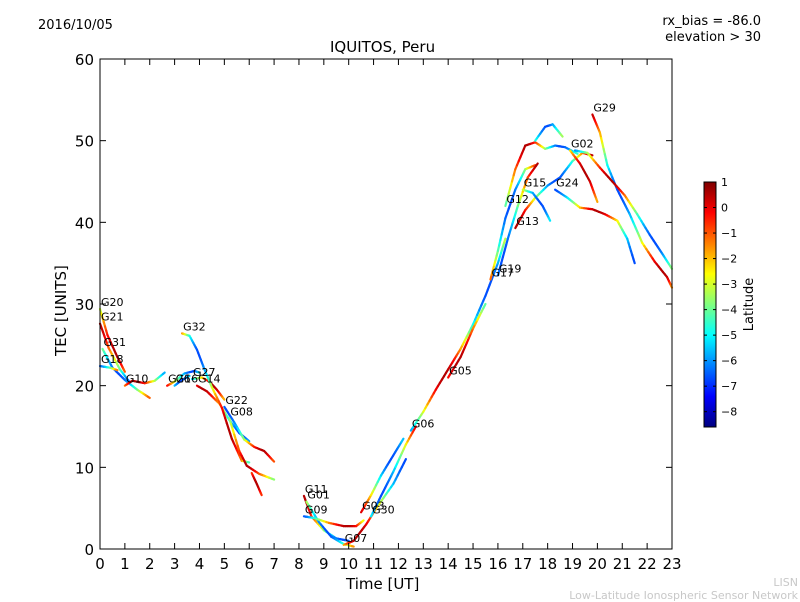 This screenshot has height=602, width=800. Describe the element at coordinates (522, 564) in the screenshot. I see `x-tick-label: 17` at that location.